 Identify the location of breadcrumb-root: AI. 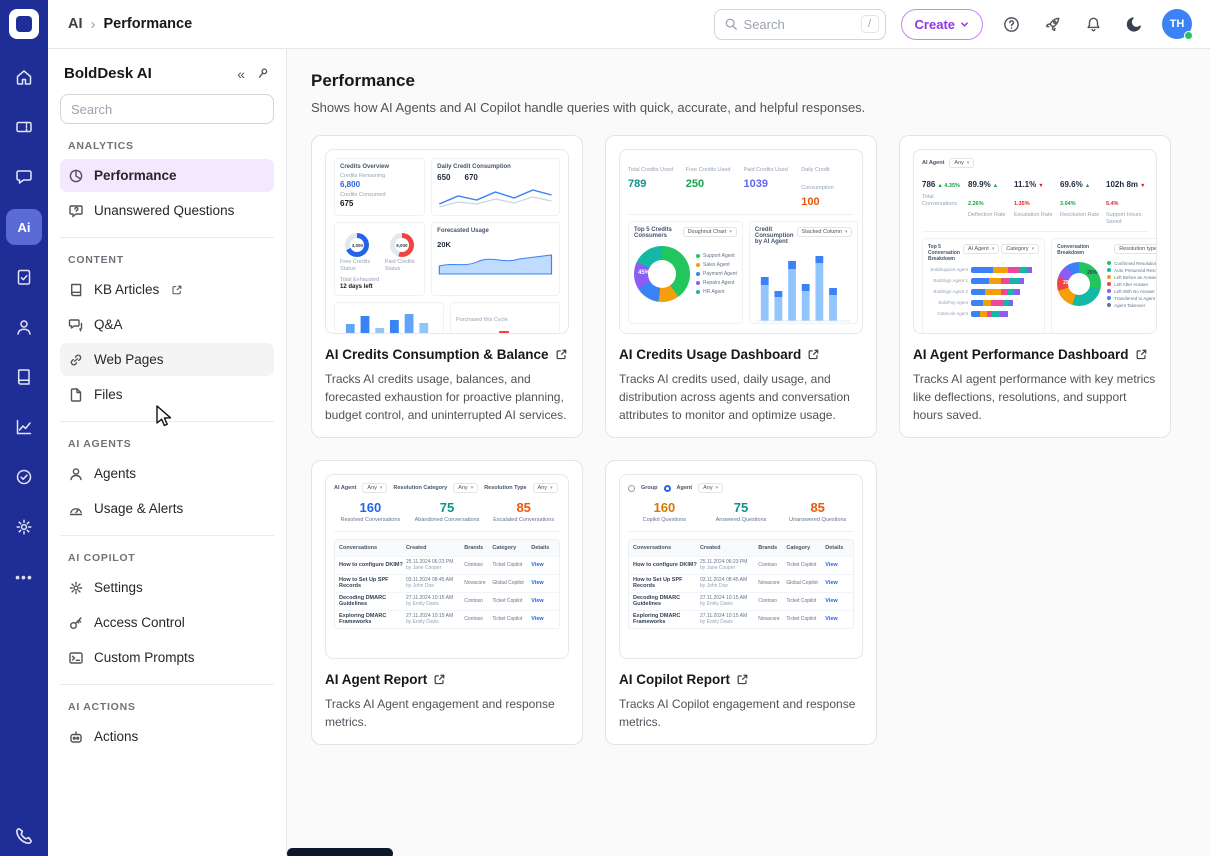
(75, 24).